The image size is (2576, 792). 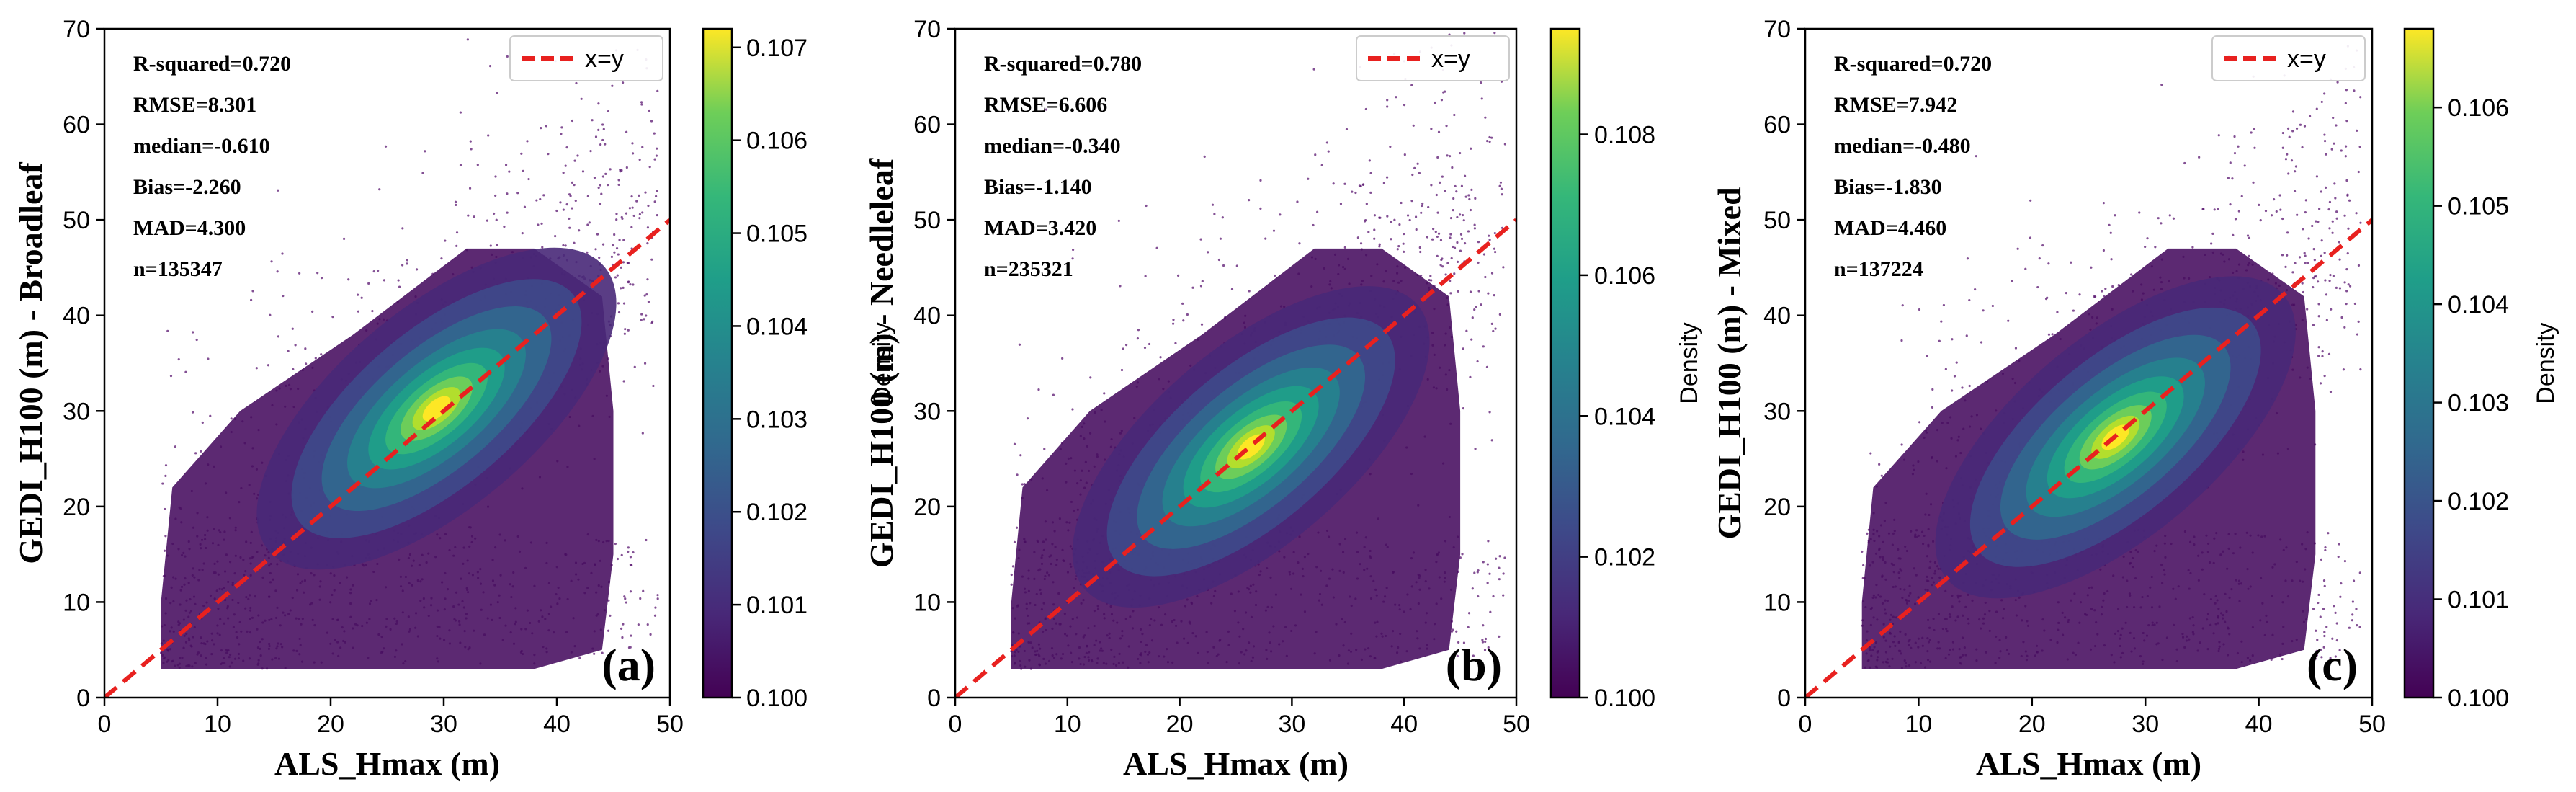 What do you see at coordinates (557, 724) in the screenshot?
I see `x-tick-label: 40` at bounding box center [557, 724].